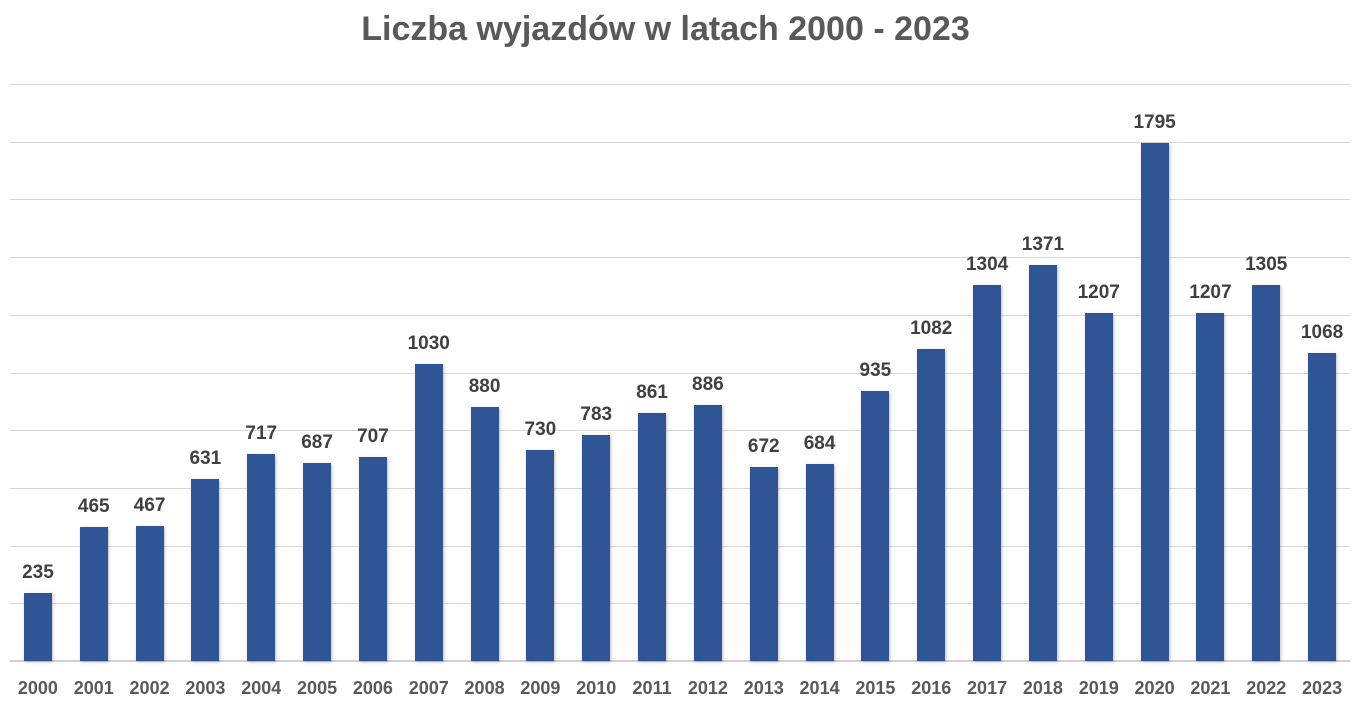 Image resolution: width=1361 pixels, height=708 pixels. Describe the element at coordinates (1154, 123) in the screenshot. I see `data-label: 1795` at that location.